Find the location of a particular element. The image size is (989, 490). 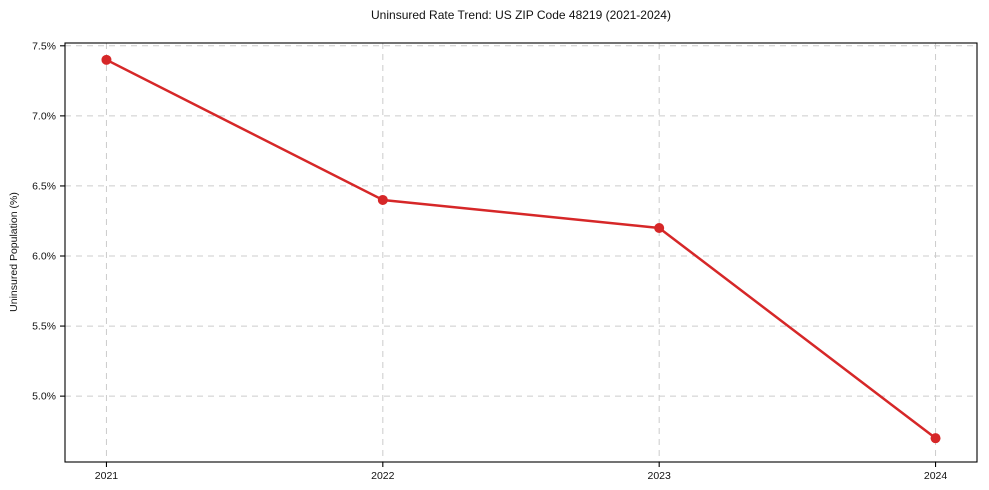

x-tick-label: 2024 is located at coordinates (936, 476).